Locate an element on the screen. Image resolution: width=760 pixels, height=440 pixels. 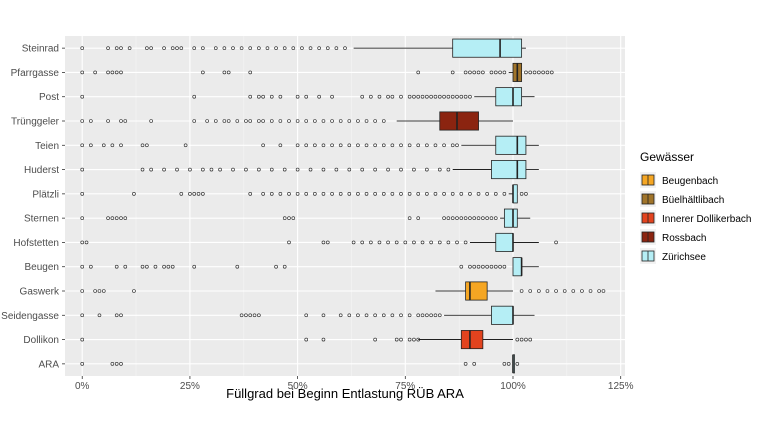
box-teien is located at coordinates (309, 145).